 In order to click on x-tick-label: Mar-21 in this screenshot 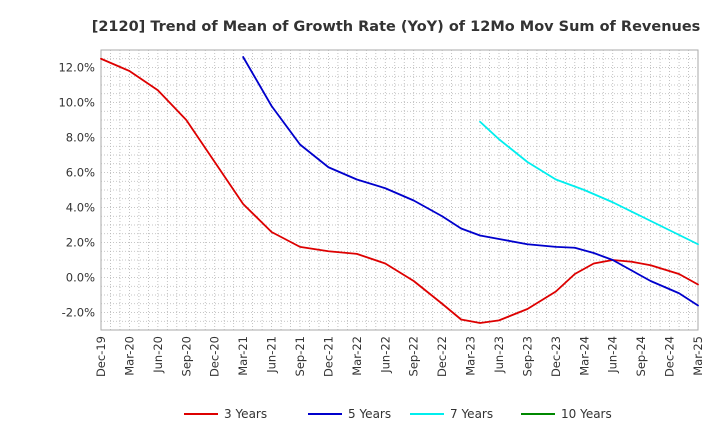, I will do `click(243, 356)`.